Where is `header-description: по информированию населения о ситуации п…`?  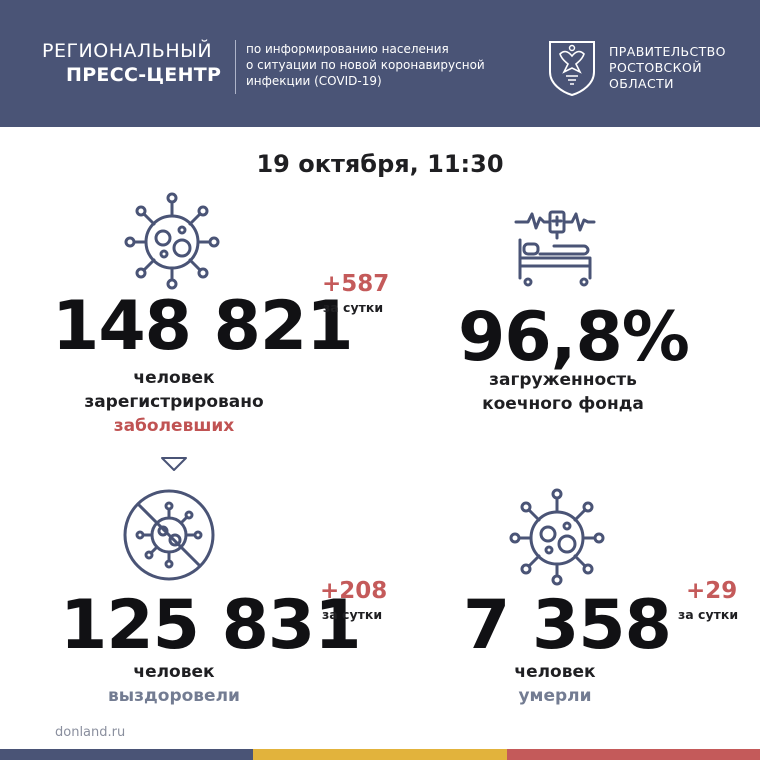 header-description: по информированию населения о ситуации п… is located at coordinates (381, 65).